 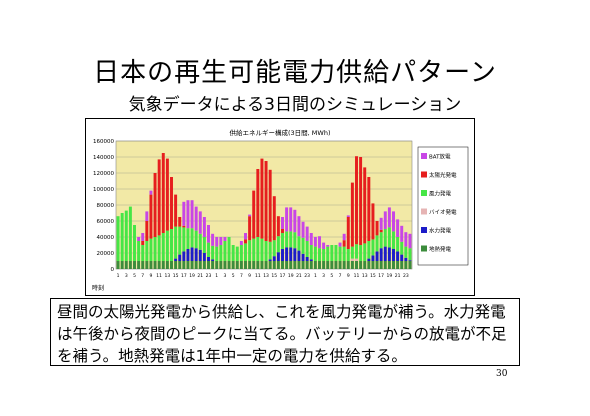 What do you see at coordinates (106, 238) in the screenshot?
I see `y-tick-label: 40000` at bounding box center [106, 238].